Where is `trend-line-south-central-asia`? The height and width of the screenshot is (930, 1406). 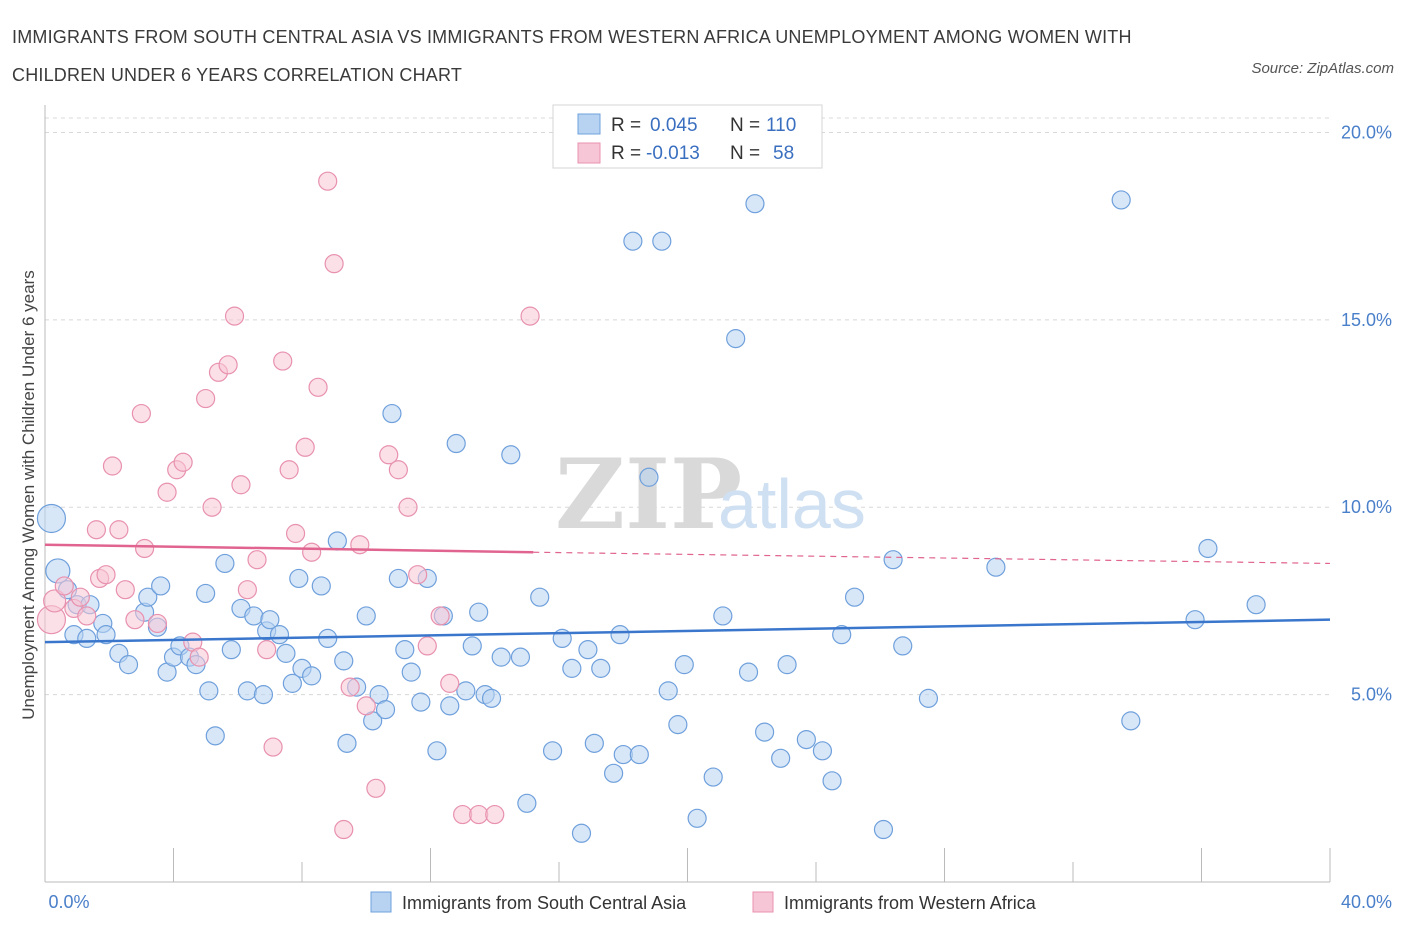 trend-line-south-central-asia is located at coordinates (687, 631).